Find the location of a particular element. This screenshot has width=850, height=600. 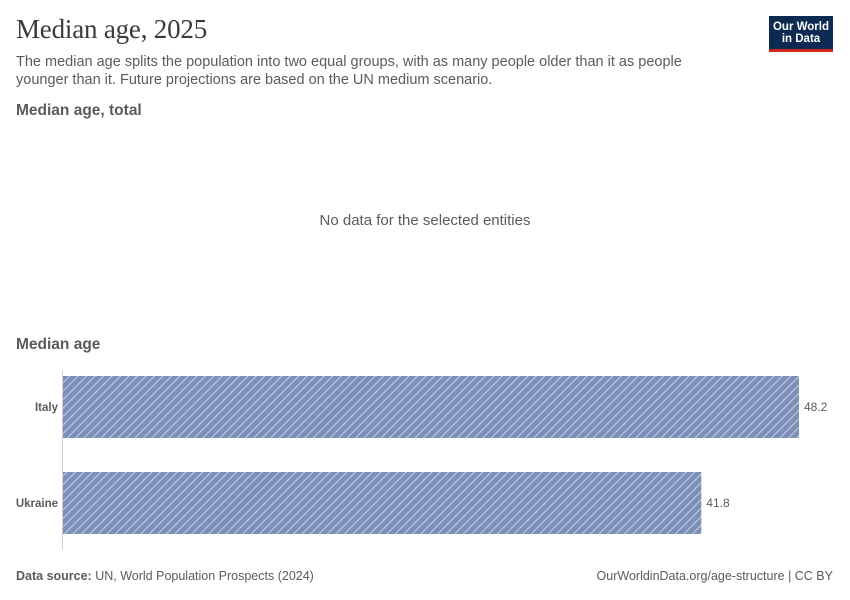

source-url: OurWorldinData.org/age-structure | CC BY is located at coordinates (714, 576).